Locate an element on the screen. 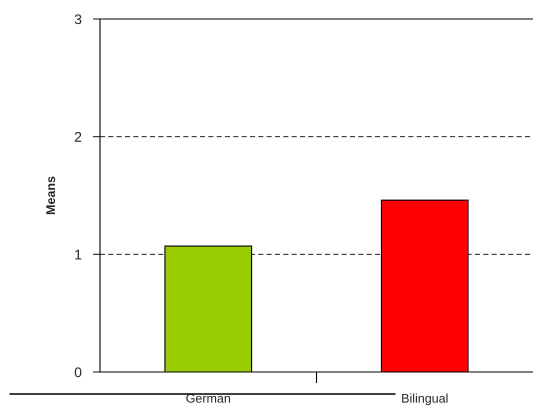  x-tick-label: German is located at coordinates (208, 398).